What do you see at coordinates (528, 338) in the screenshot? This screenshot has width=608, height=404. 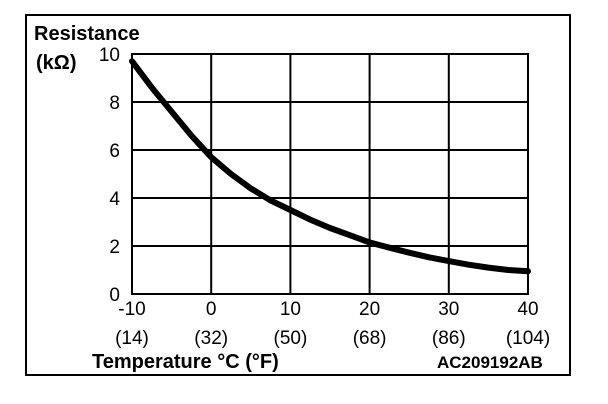 I see `x-tick-label-fahrenheit: (104)` at bounding box center [528, 338].